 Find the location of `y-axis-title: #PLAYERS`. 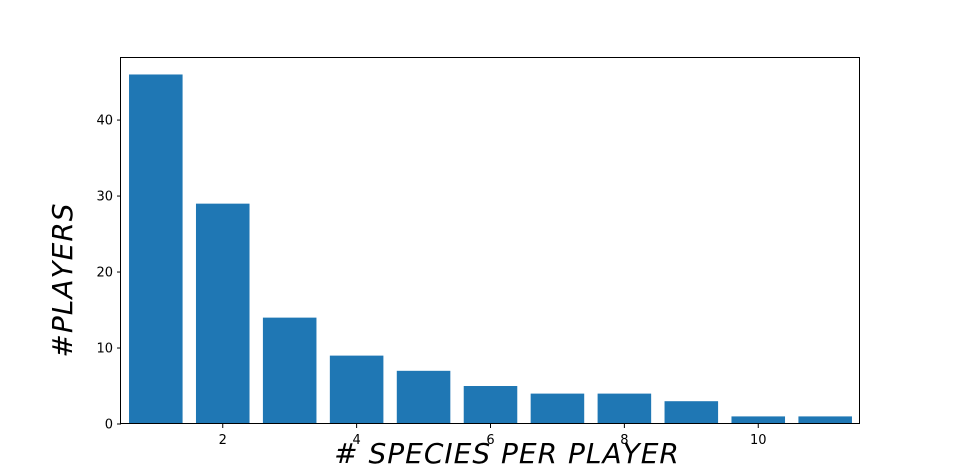

y-axis-title: #PLAYERS is located at coordinates (62, 279).